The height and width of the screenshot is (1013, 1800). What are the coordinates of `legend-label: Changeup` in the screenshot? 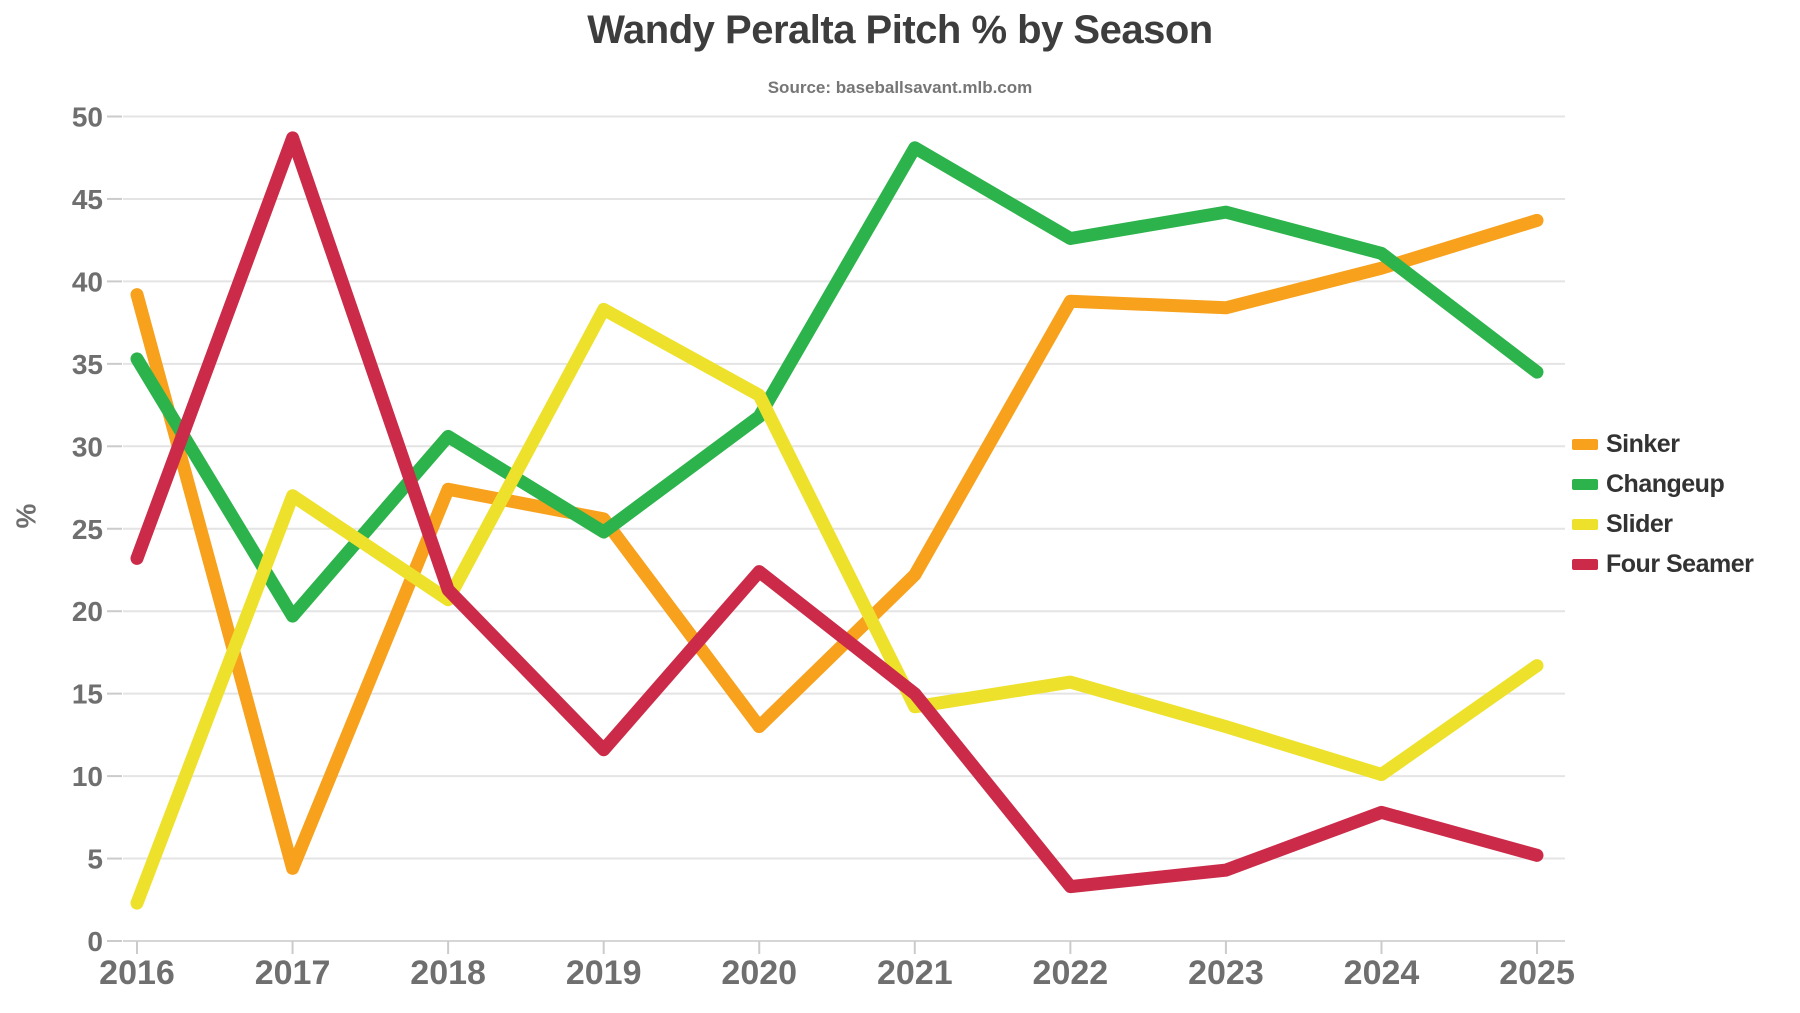 It's located at (1665, 483).